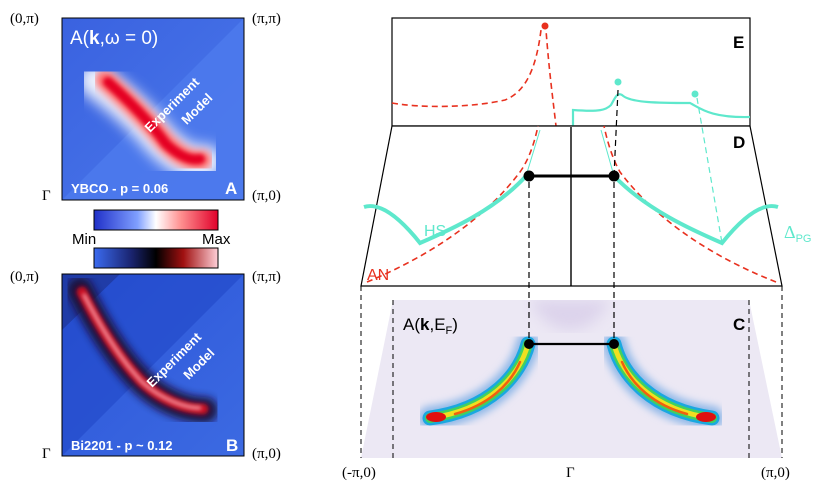 This screenshot has width=831, height=502. What do you see at coordinates (739, 142) in the screenshot?
I see `panel-d-letter: D` at bounding box center [739, 142].